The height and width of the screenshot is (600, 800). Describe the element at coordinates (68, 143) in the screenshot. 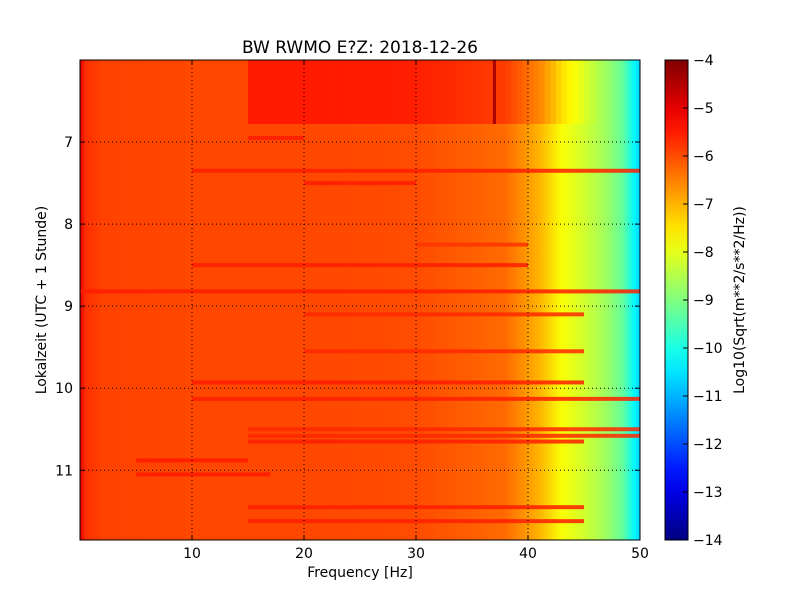

I see `y-tick-label: 7` at that location.